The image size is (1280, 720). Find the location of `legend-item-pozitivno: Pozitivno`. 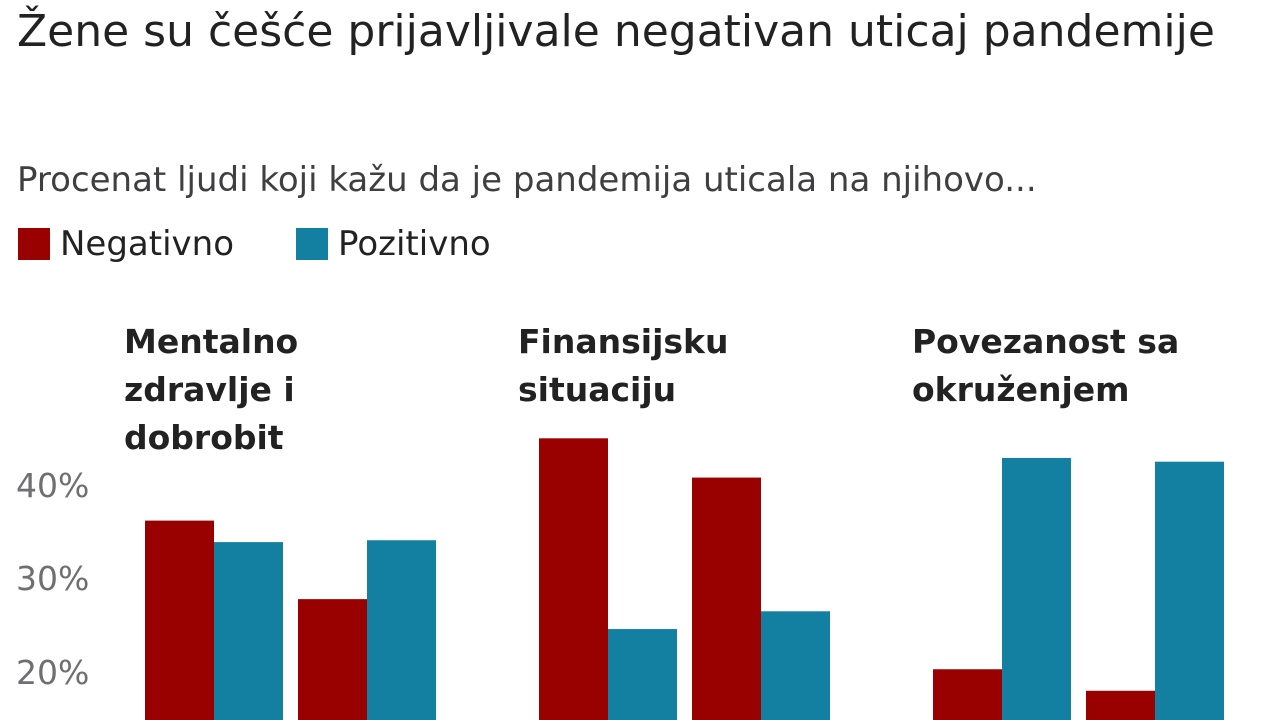

legend-item-pozitivno: Pozitivno is located at coordinates (393, 244).